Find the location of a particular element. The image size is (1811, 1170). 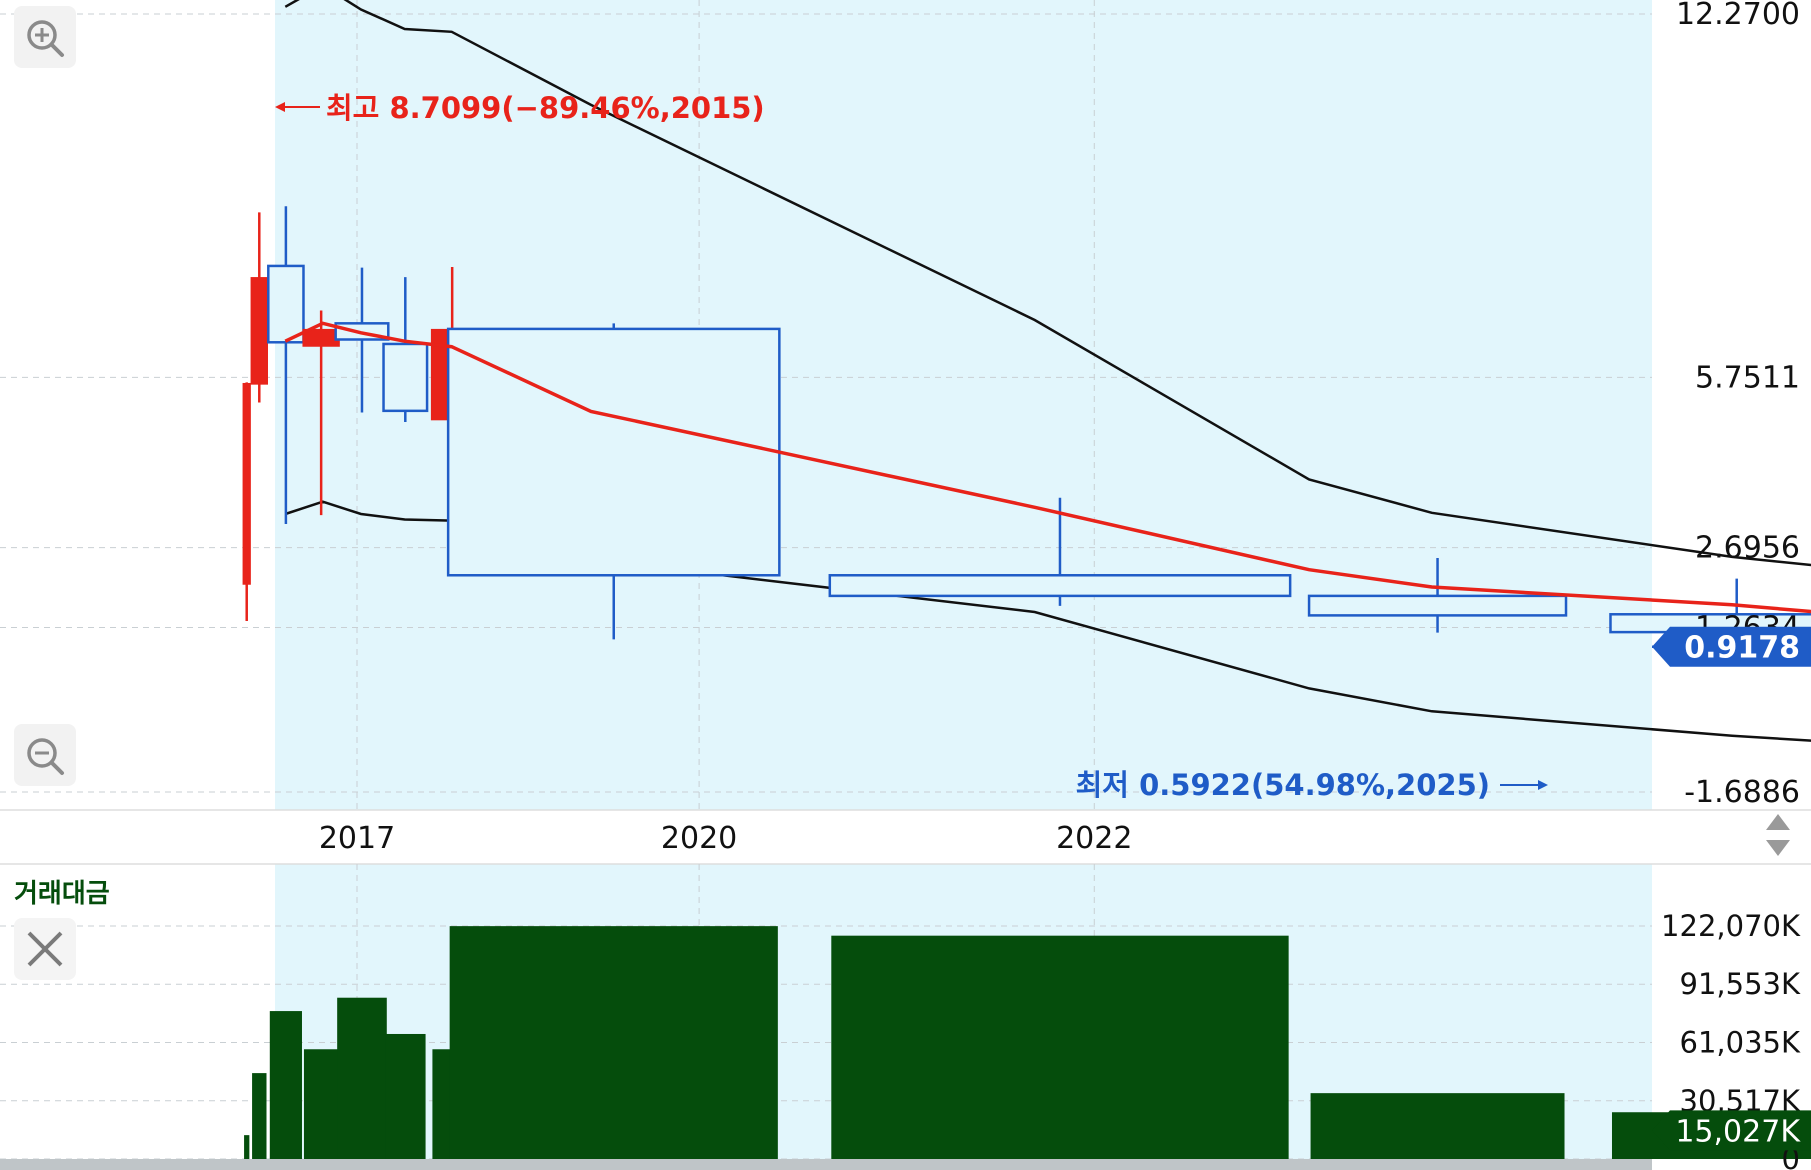

price-tick-label: 2.6956 is located at coordinates (1747, 548).